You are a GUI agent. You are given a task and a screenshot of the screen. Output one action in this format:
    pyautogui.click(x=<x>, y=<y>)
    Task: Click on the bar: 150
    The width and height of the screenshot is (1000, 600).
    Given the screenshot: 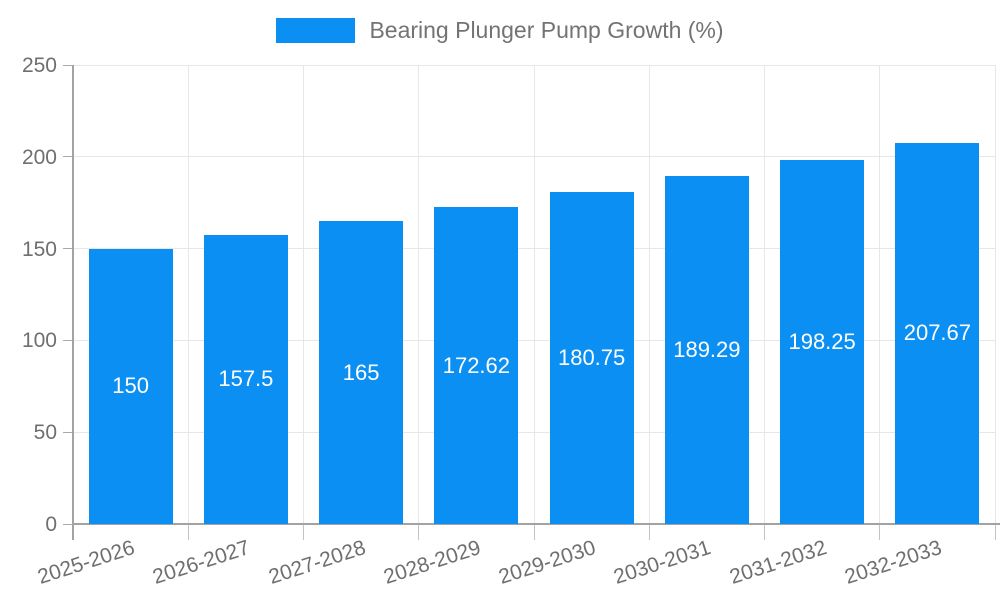 What is the action you would take?
    pyautogui.click(x=130, y=386)
    